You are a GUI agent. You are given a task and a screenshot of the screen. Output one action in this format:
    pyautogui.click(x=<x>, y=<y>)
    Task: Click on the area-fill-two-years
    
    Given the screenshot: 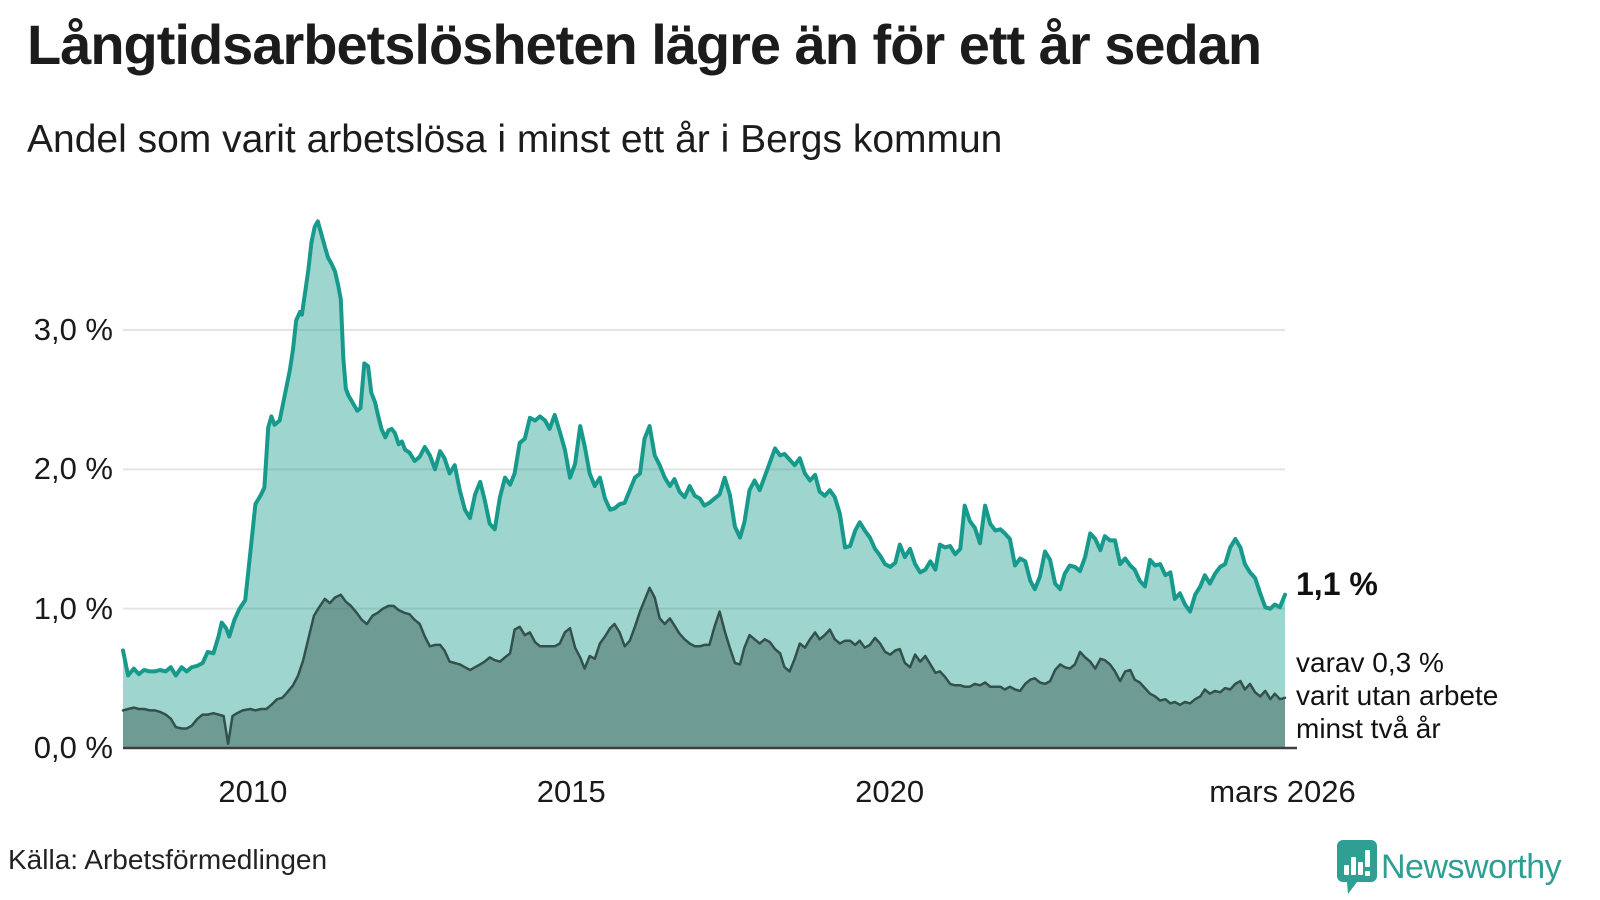 What is the action you would take?
    pyautogui.click(x=704, y=667)
    